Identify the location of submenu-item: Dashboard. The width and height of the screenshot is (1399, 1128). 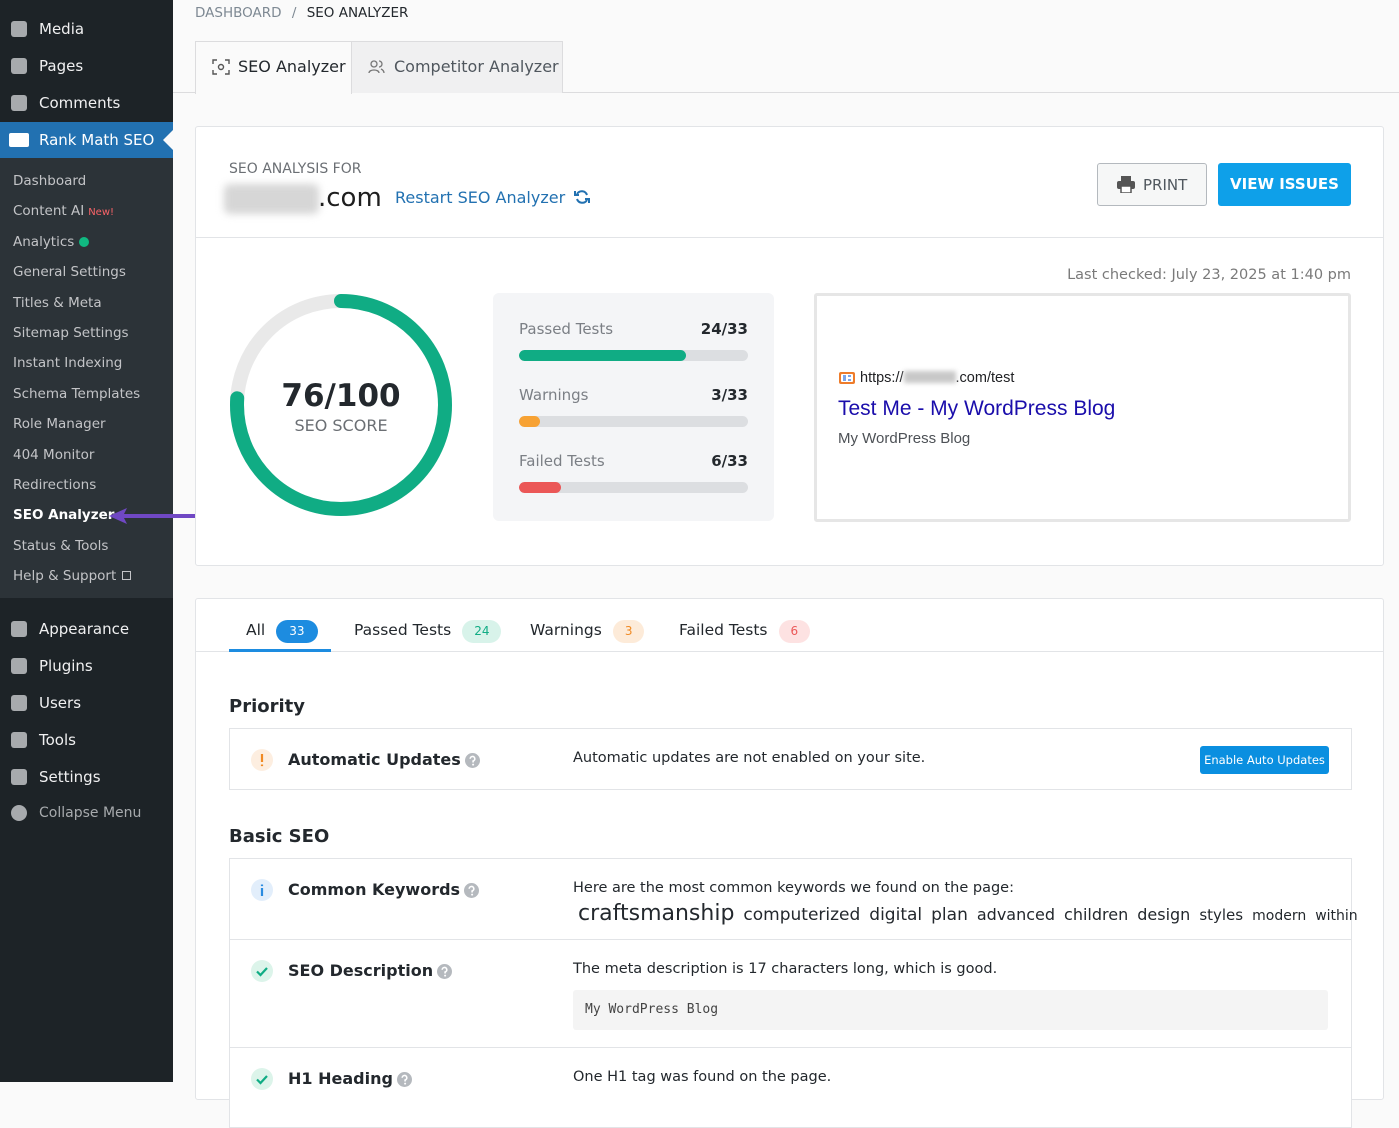
(49, 181).